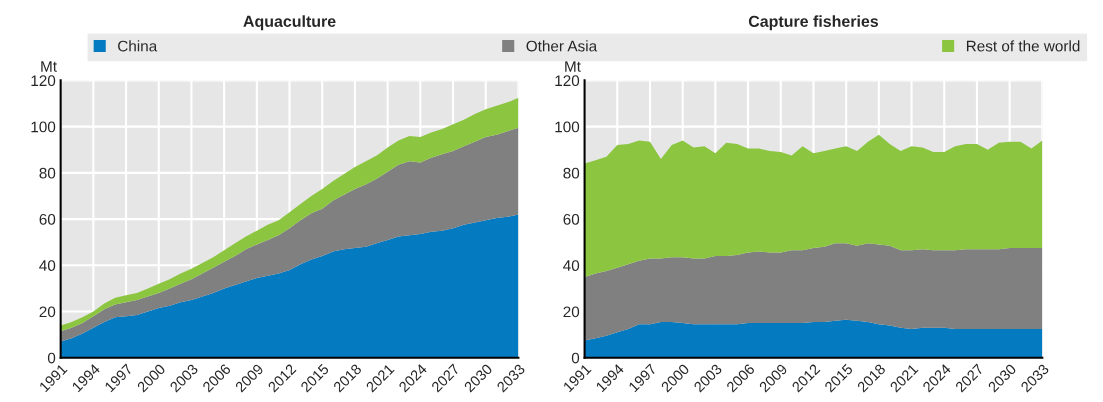 The width and height of the screenshot is (1103, 402). Describe the element at coordinates (138, 46) in the screenshot. I see `legend-label: China` at that location.